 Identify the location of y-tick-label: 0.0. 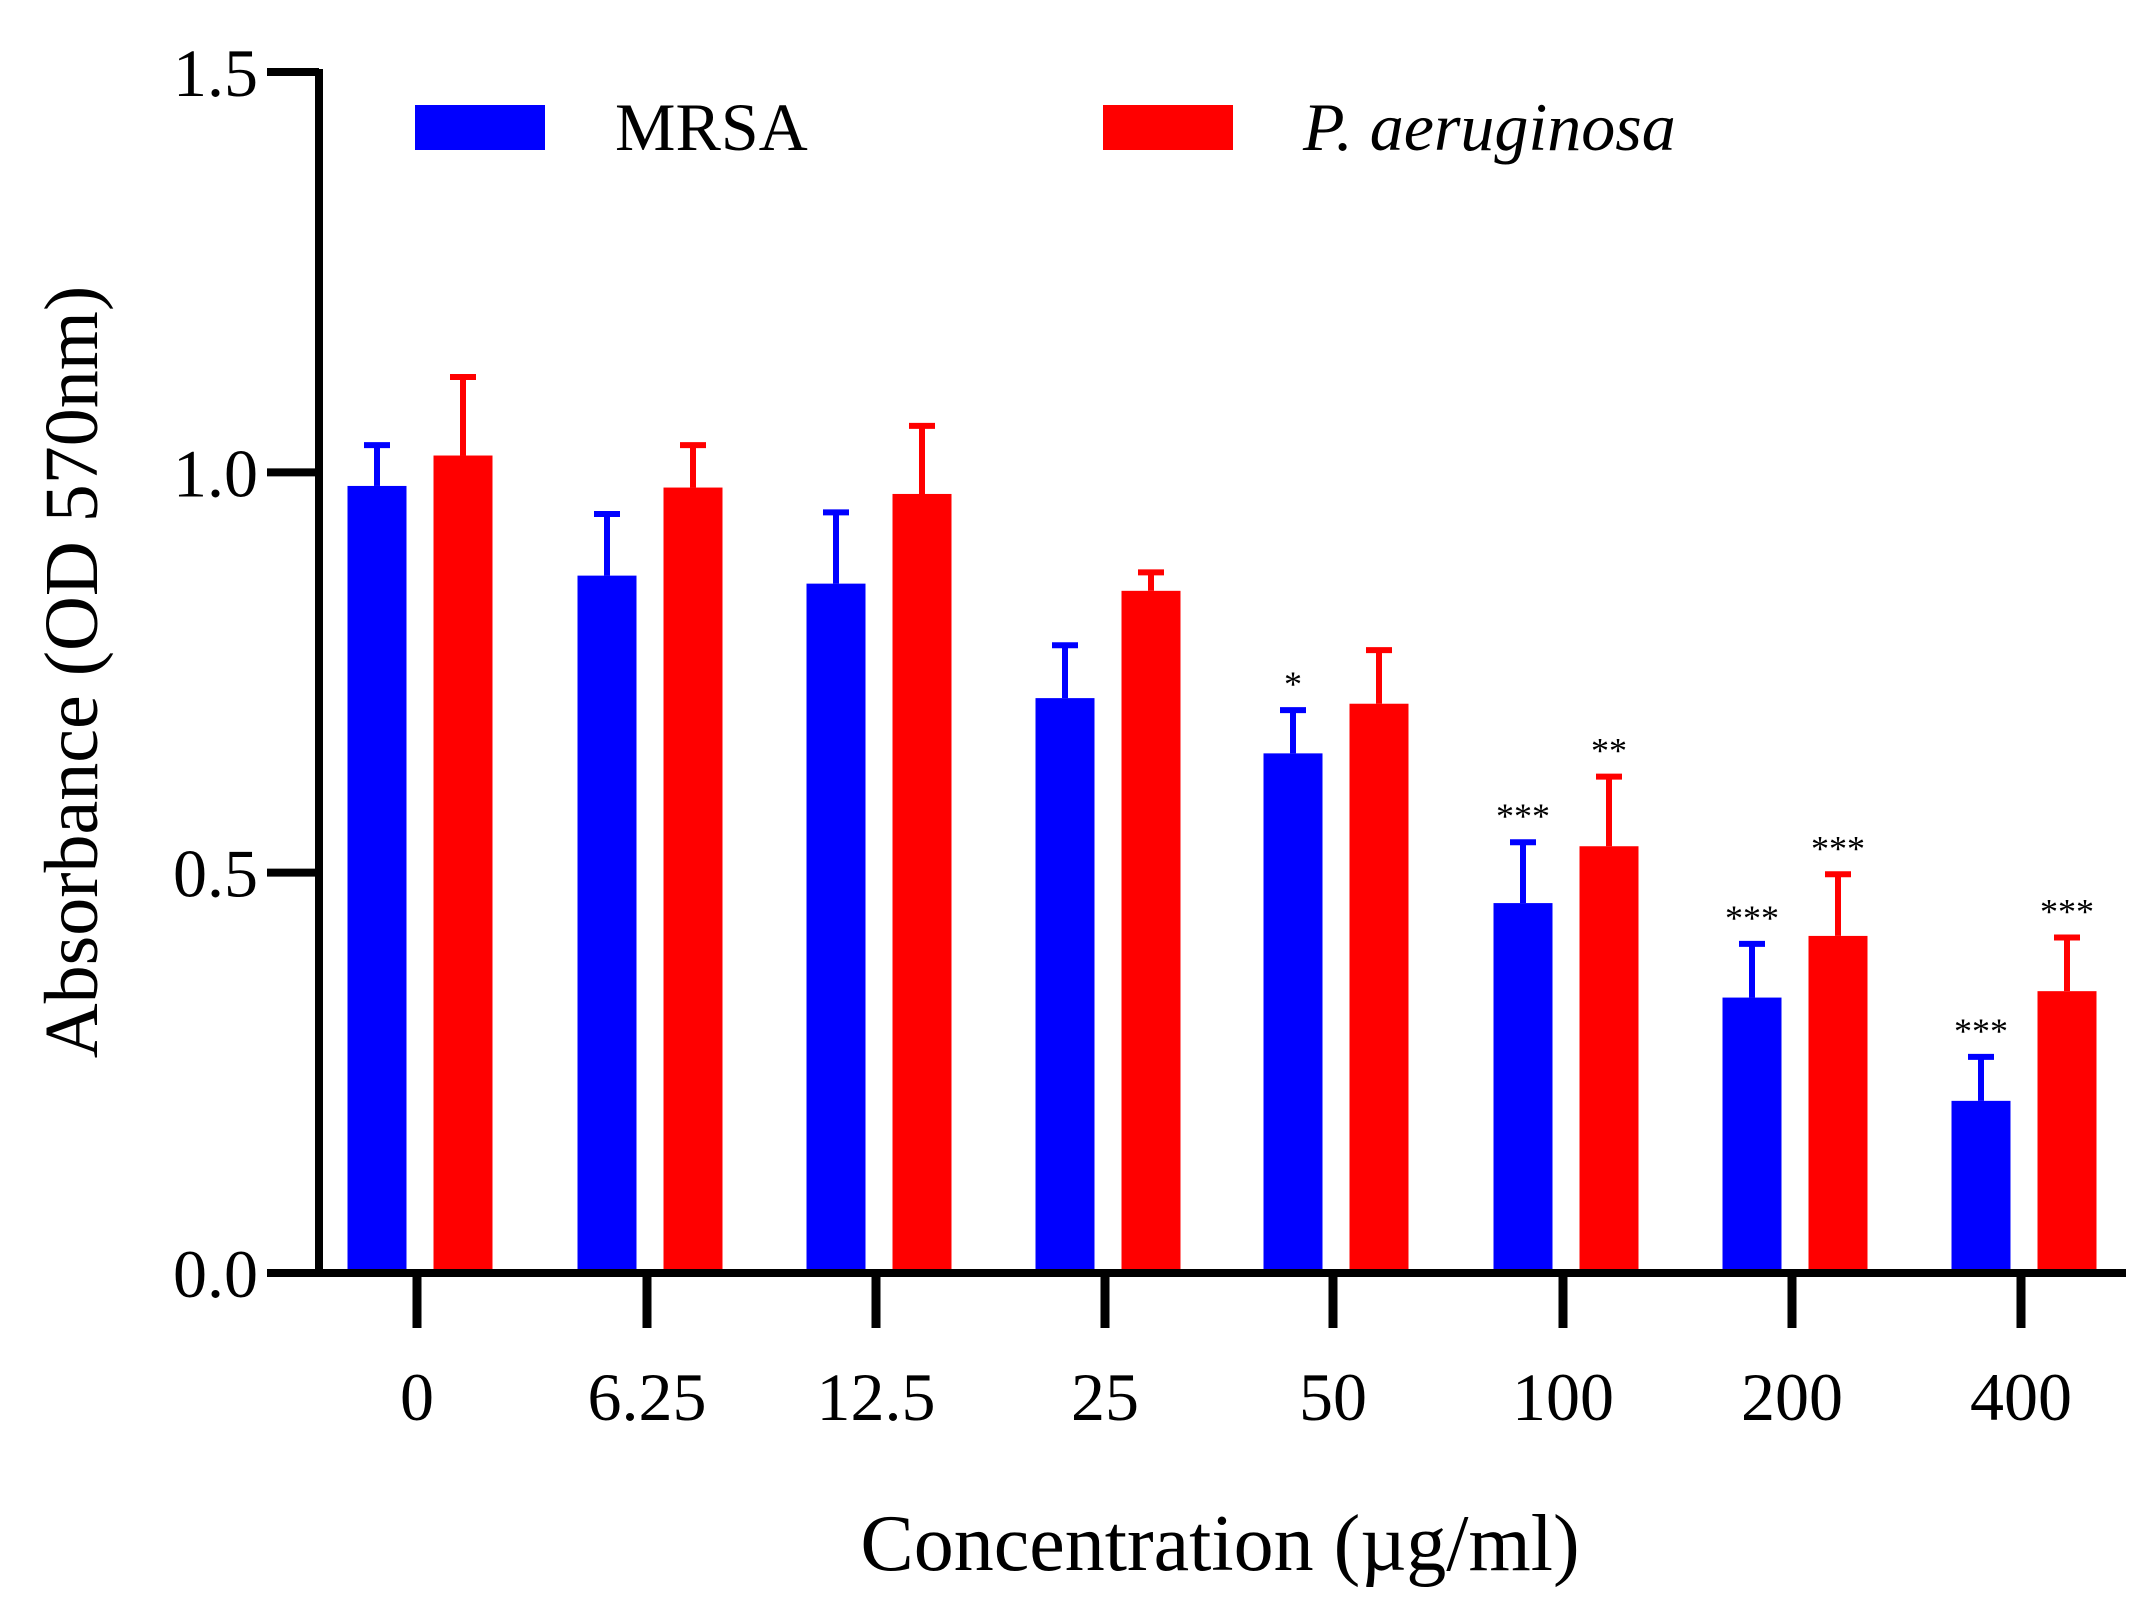
(215, 1274).